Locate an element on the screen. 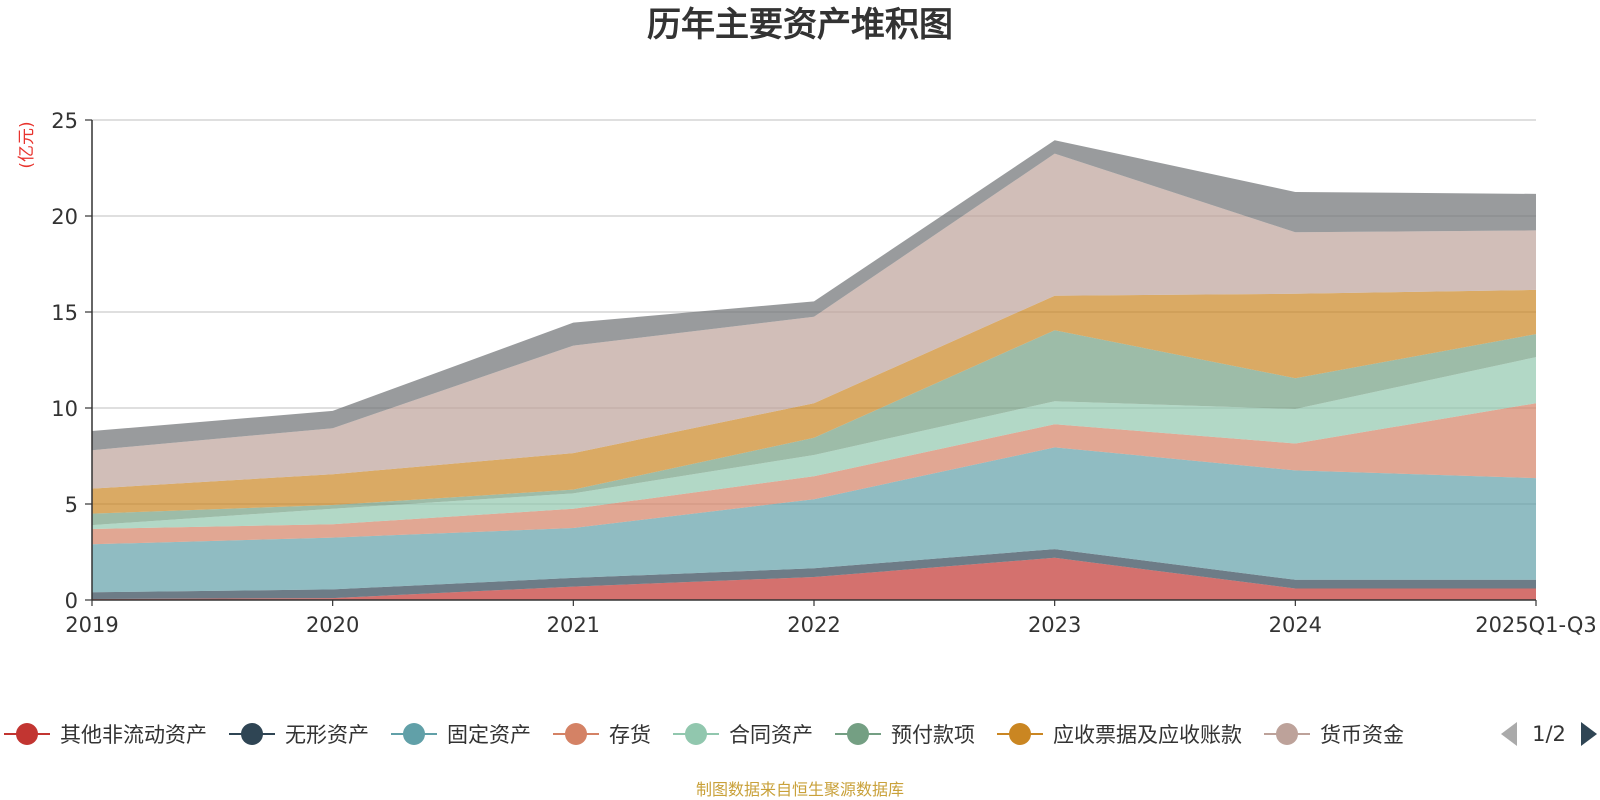 The width and height of the screenshot is (1600, 800). y-tick-label: 15 is located at coordinates (64, 313).